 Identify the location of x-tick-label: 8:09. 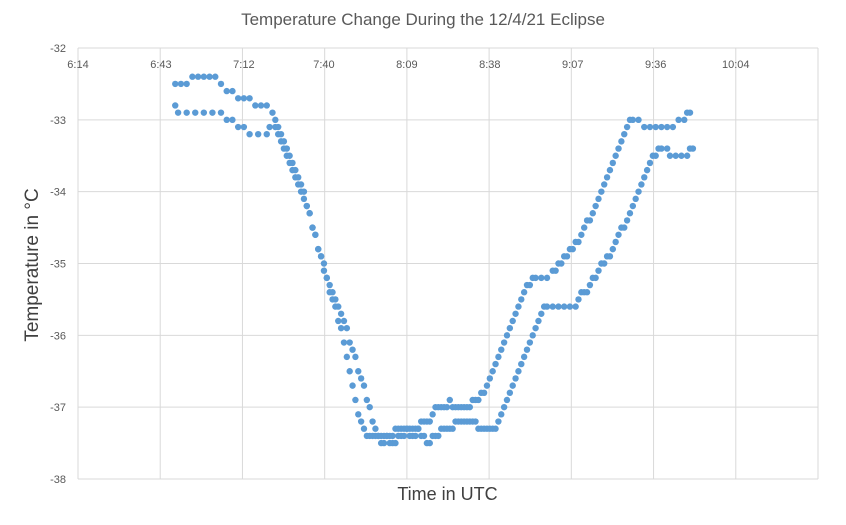
(406, 65).